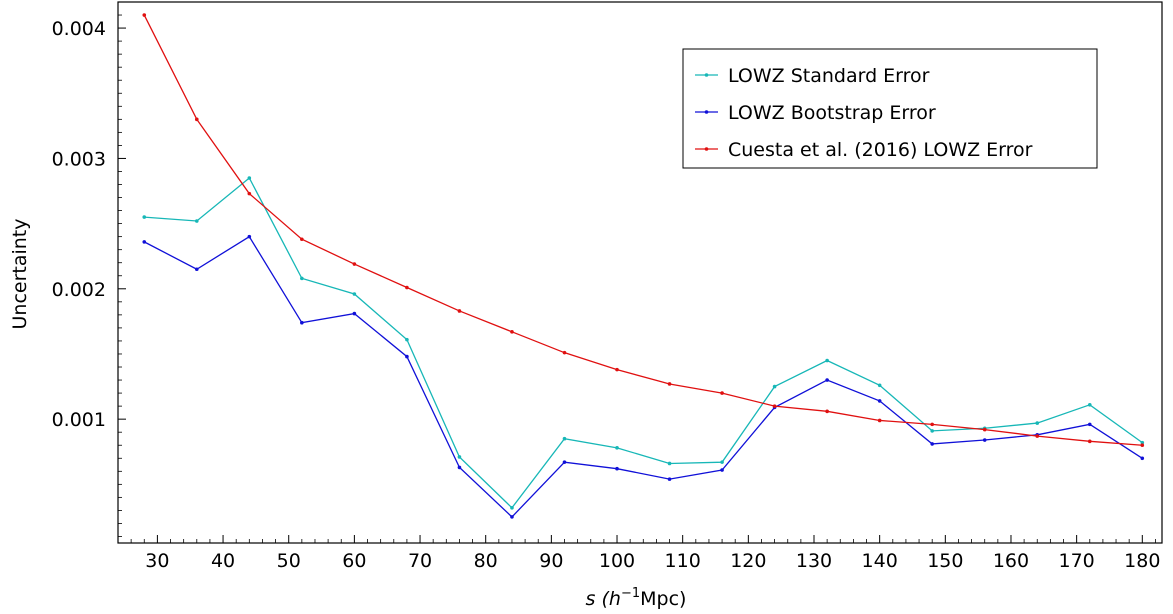  I want to click on x-tick-label: 100, so click(617, 561).